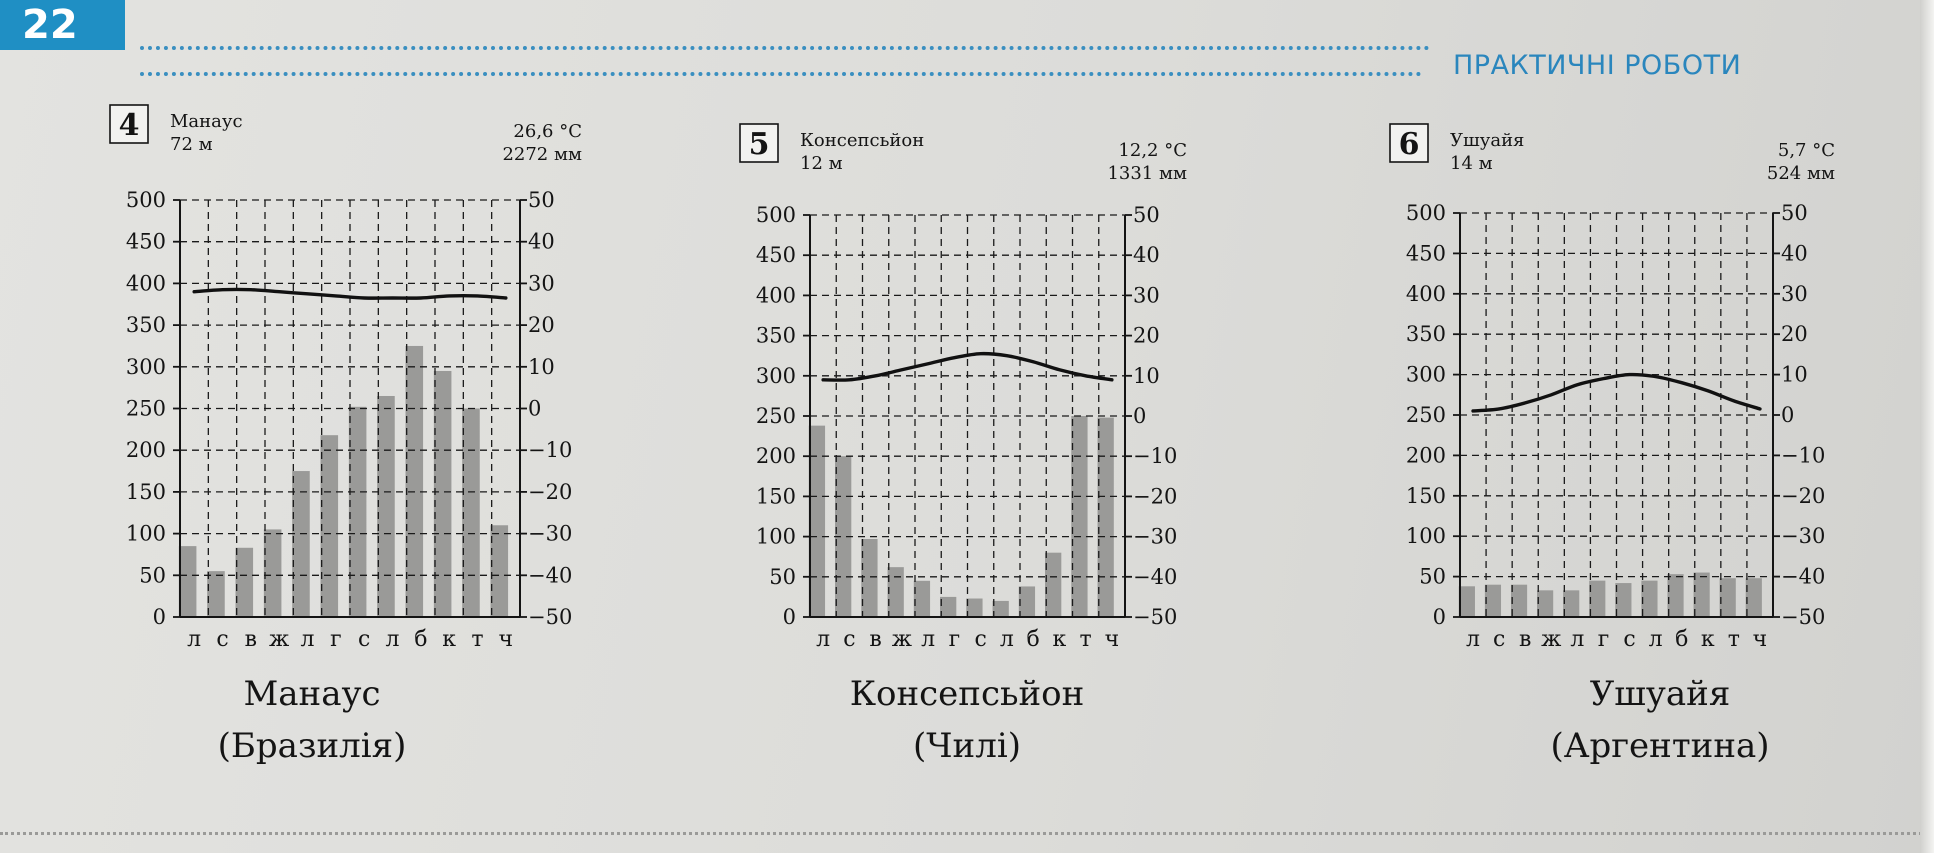 Image resolution: width=1934 pixels, height=853 pixels. Describe the element at coordinates (1801, 173) in the screenshot. I see `annual-precipitation: 524 мм` at that location.